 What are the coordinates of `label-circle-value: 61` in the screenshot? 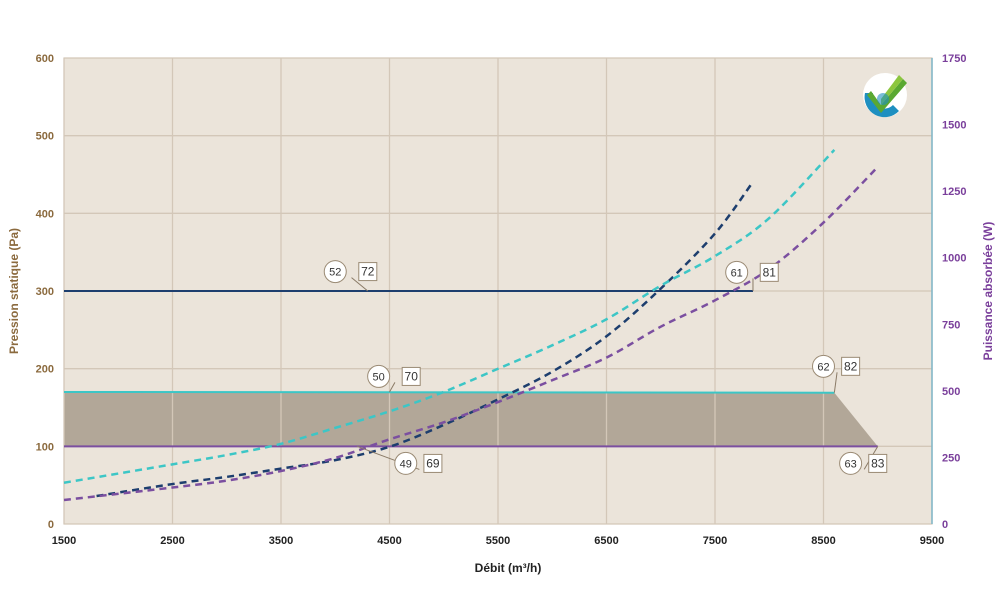 It's located at (737, 273).